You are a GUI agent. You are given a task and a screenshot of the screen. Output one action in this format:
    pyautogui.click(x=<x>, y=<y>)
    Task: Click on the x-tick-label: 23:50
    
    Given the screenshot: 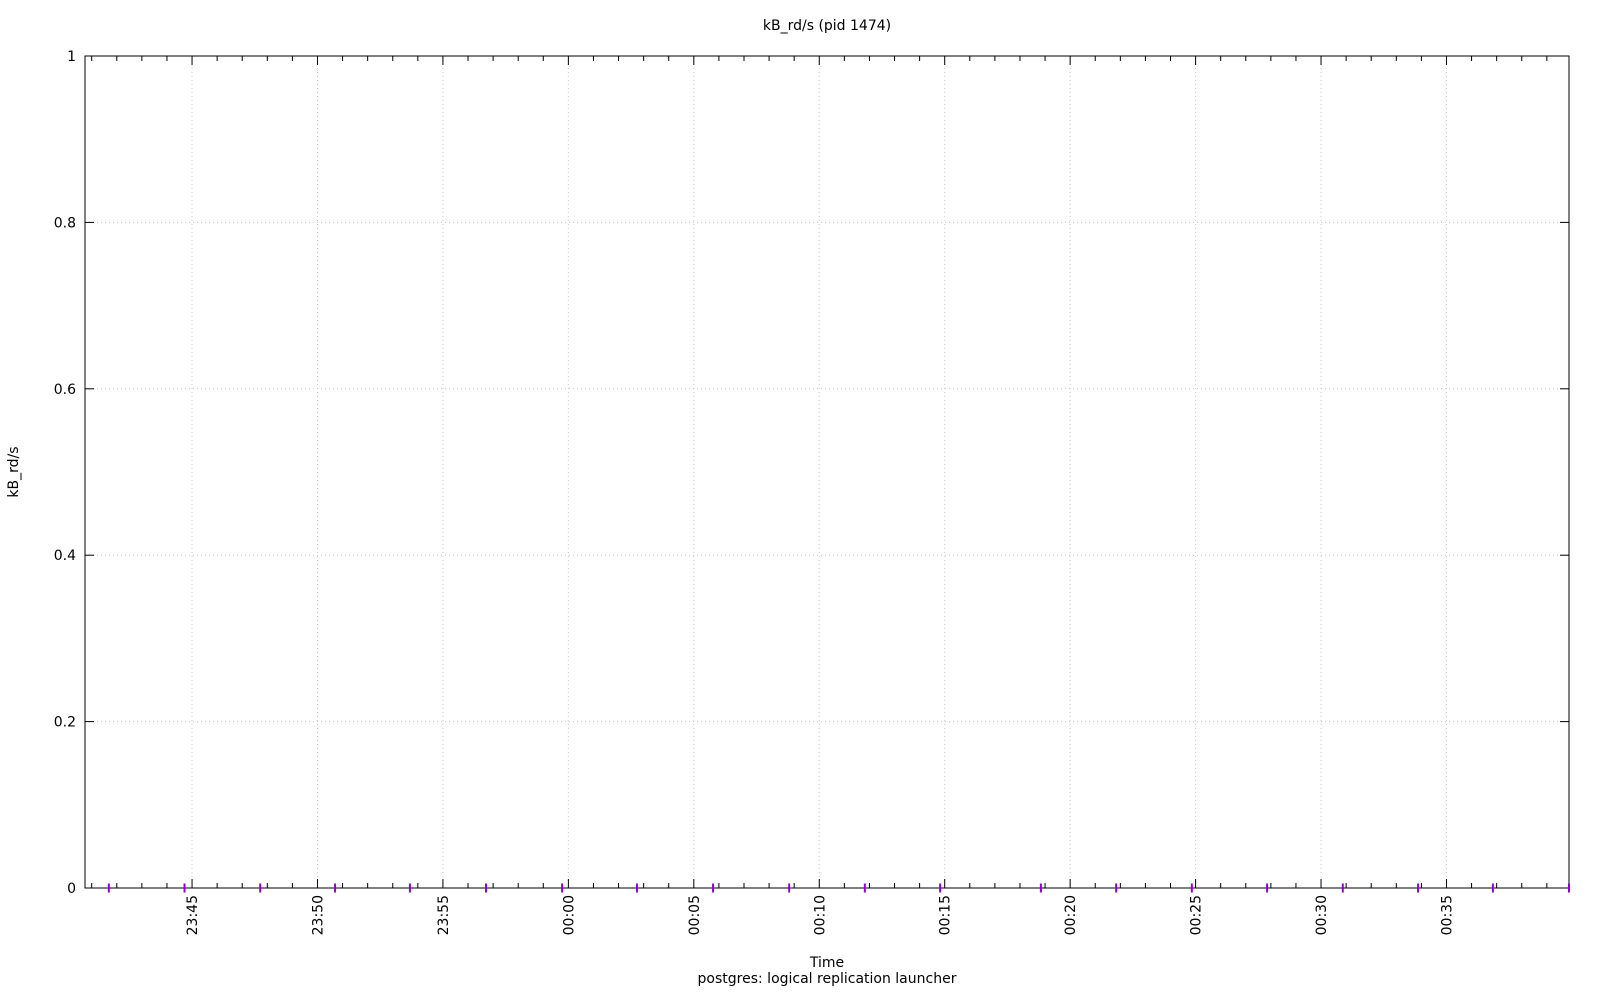 What is the action you would take?
    pyautogui.click(x=318, y=915)
    